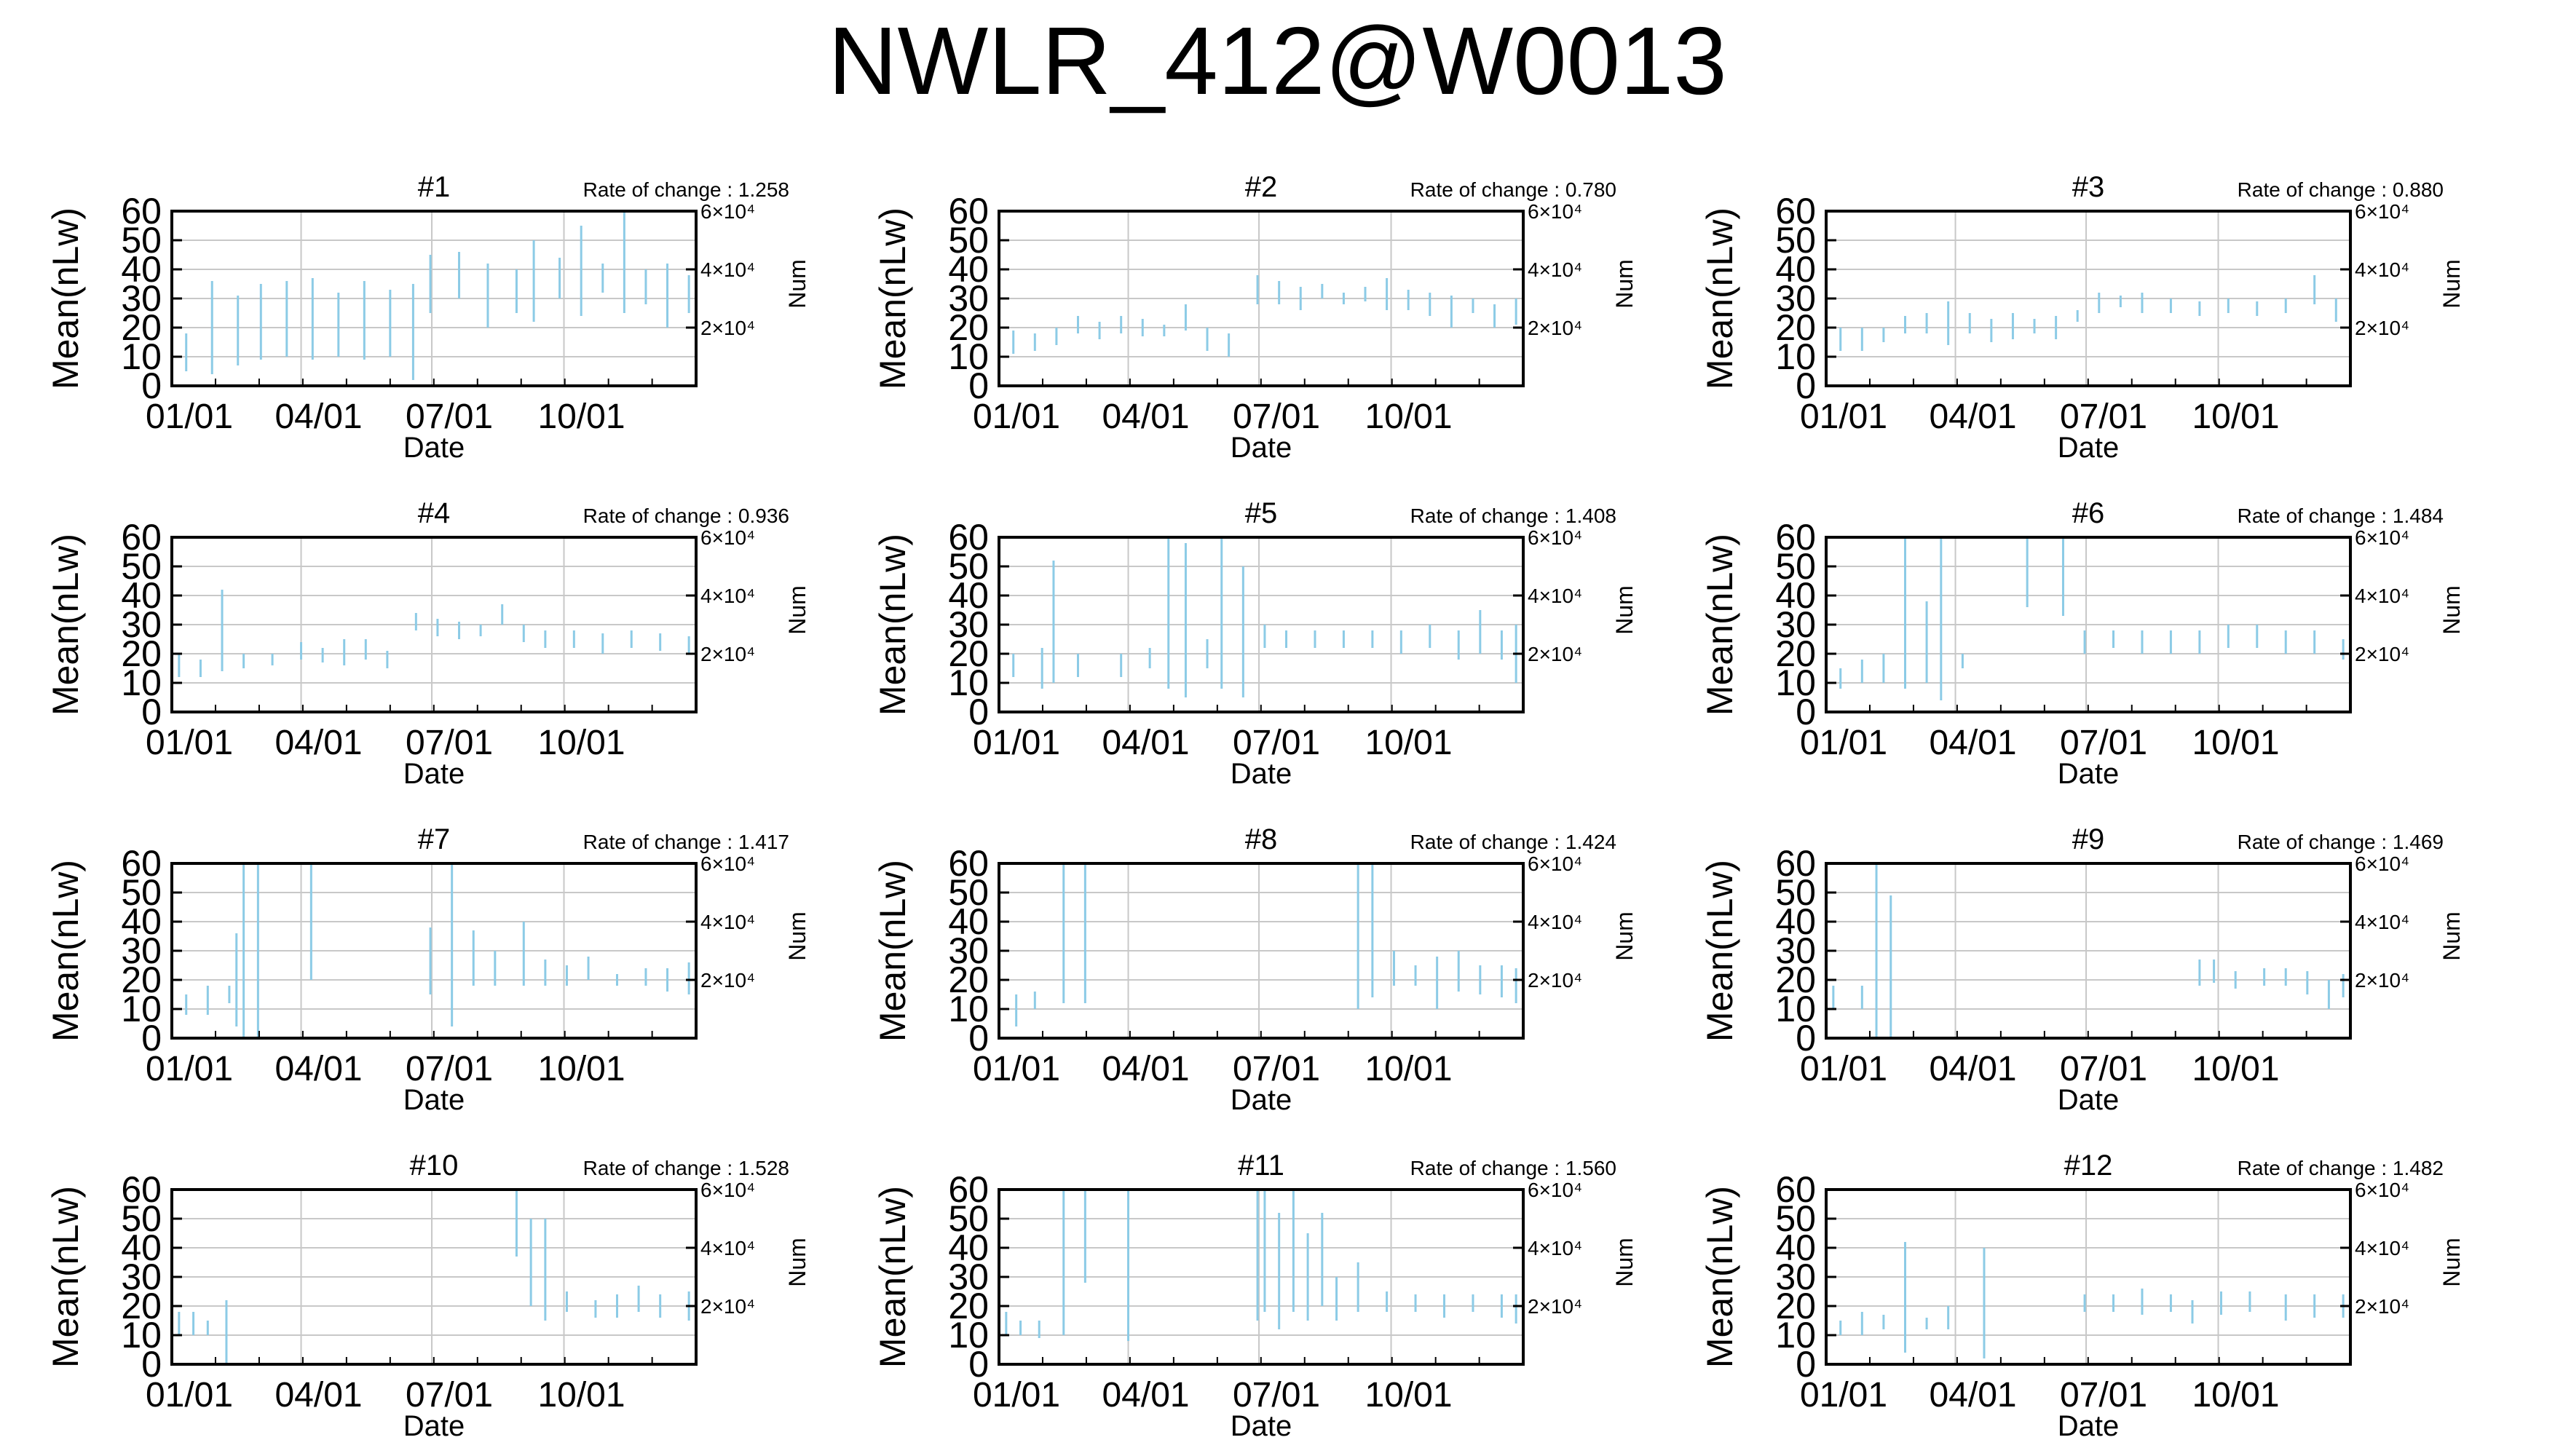  What do you see at coordinates (1513, 189) in the screenshot?
I see `rate-of-change-label: Rate of change : 0.780` at bounding box center [1513, 189].